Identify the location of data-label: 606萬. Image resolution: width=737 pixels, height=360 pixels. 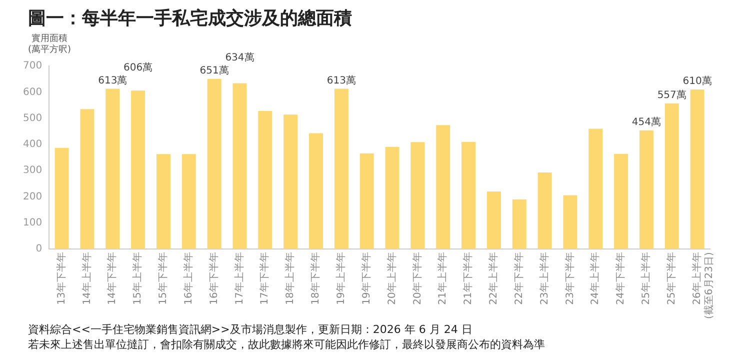
(138, 67).